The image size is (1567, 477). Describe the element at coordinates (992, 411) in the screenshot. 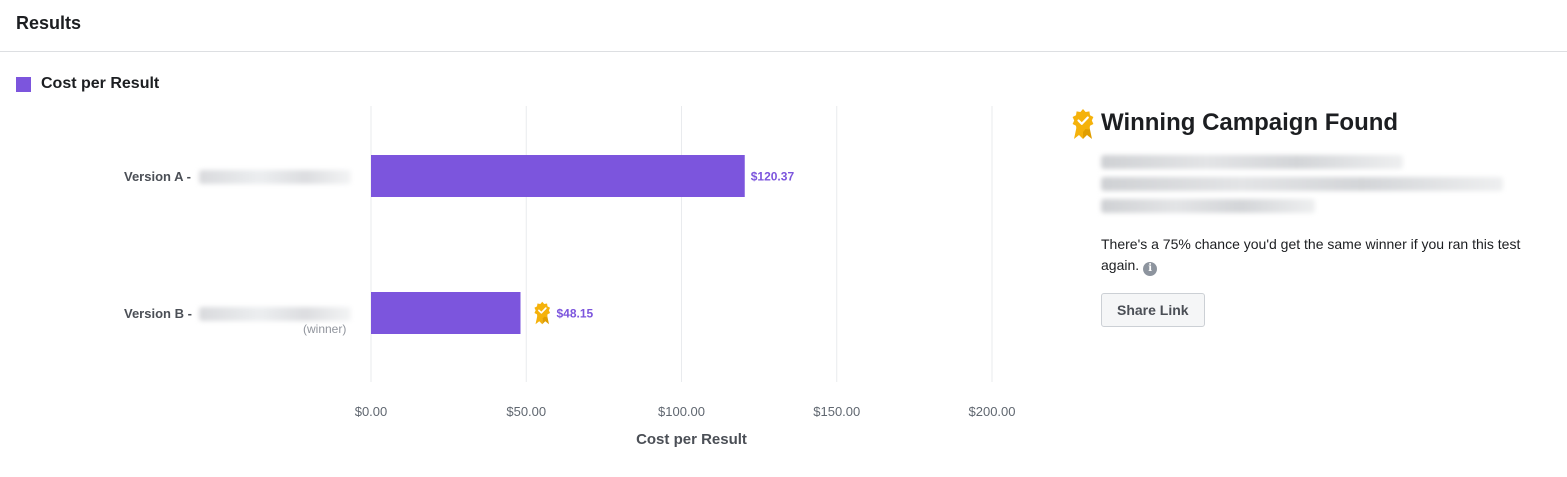

I see `x-tick-label: $200.00` at that location.